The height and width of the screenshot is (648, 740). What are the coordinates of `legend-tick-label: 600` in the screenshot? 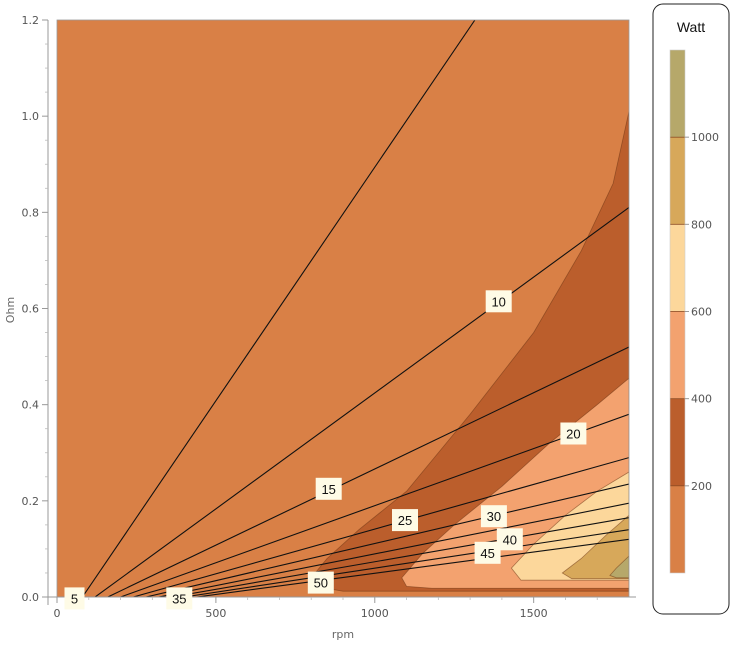 It's located at (701, 312).